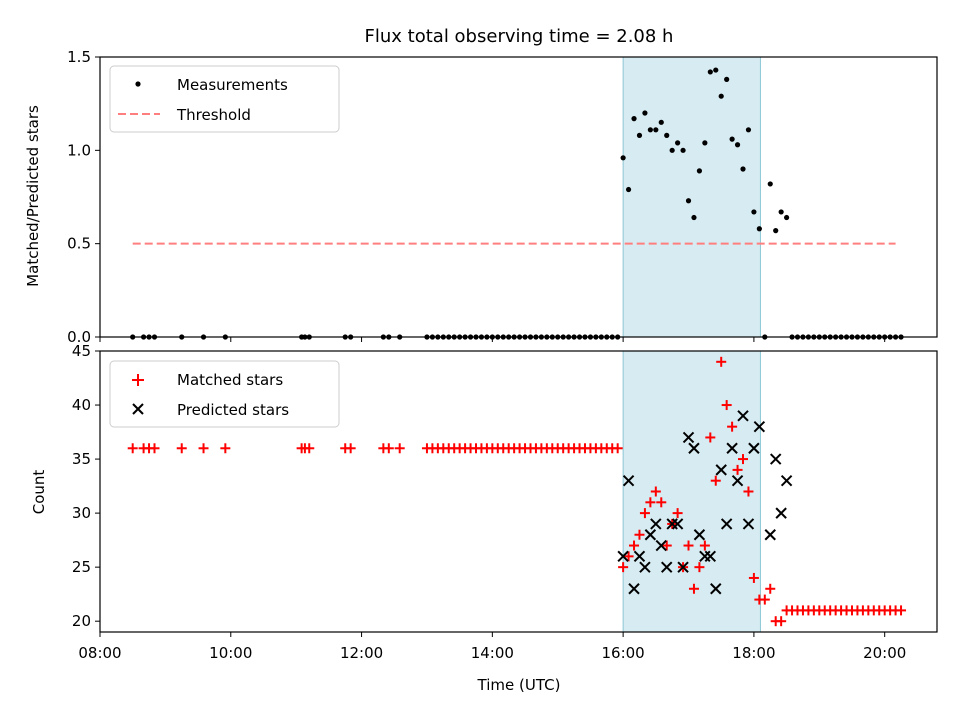 The height and width of the screenshot is (720, 960). I want to click on bottom-x-tick-label: 18:00, so click(753, 653).